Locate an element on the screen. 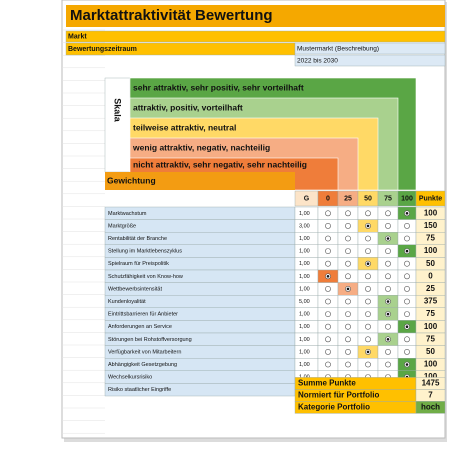 Image resolution: width=450 pixels, height=450 pixels. summary-label: Kategorie Portfolio is located at coordinates (334, 407).